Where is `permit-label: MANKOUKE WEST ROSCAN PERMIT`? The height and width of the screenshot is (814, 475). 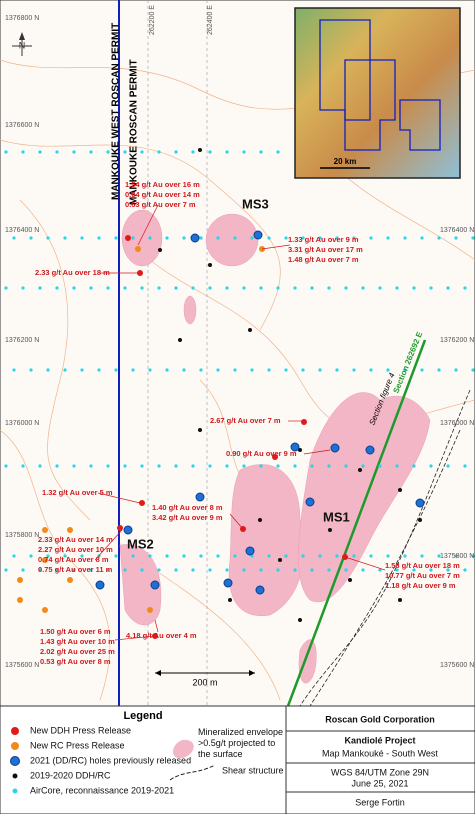
permit-label: MANKOUKE WEST ROSCAN PERMIT is located at coordinates (116, 111).